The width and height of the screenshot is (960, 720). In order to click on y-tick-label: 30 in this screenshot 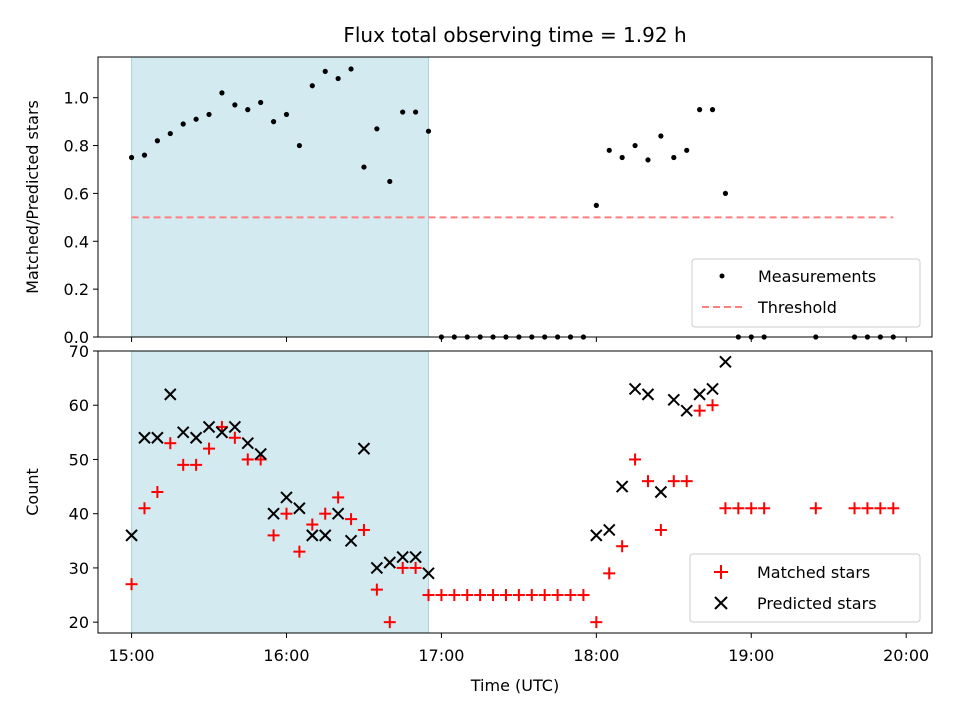, I will do `click(79, 568)`.